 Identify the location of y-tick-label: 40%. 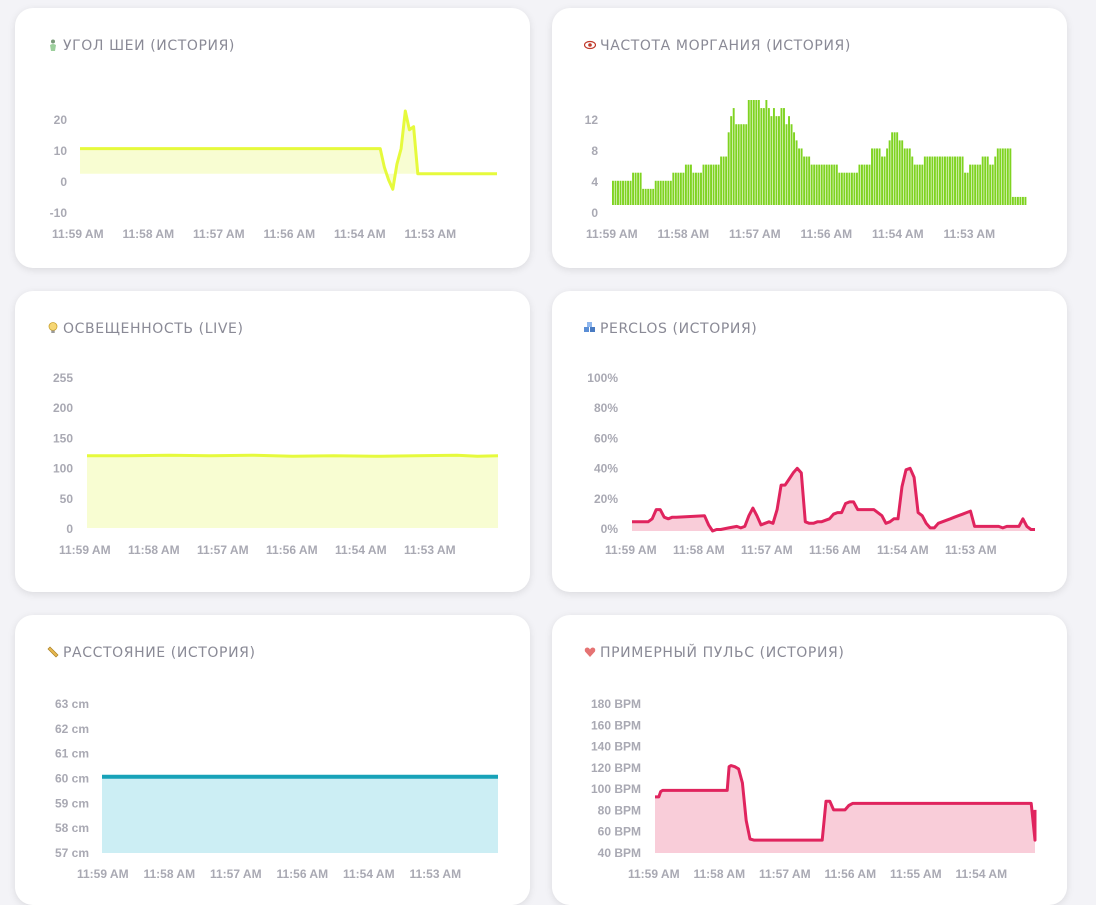
(606, 469).